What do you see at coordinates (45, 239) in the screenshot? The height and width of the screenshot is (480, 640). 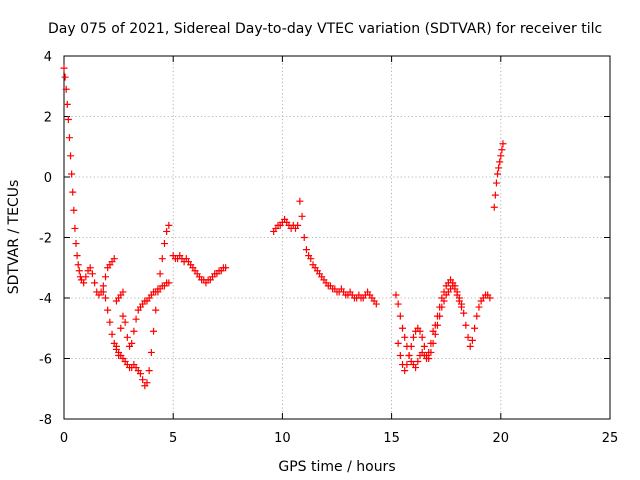 I see `y-tick-label: -2` at bounding box center [45, 239].